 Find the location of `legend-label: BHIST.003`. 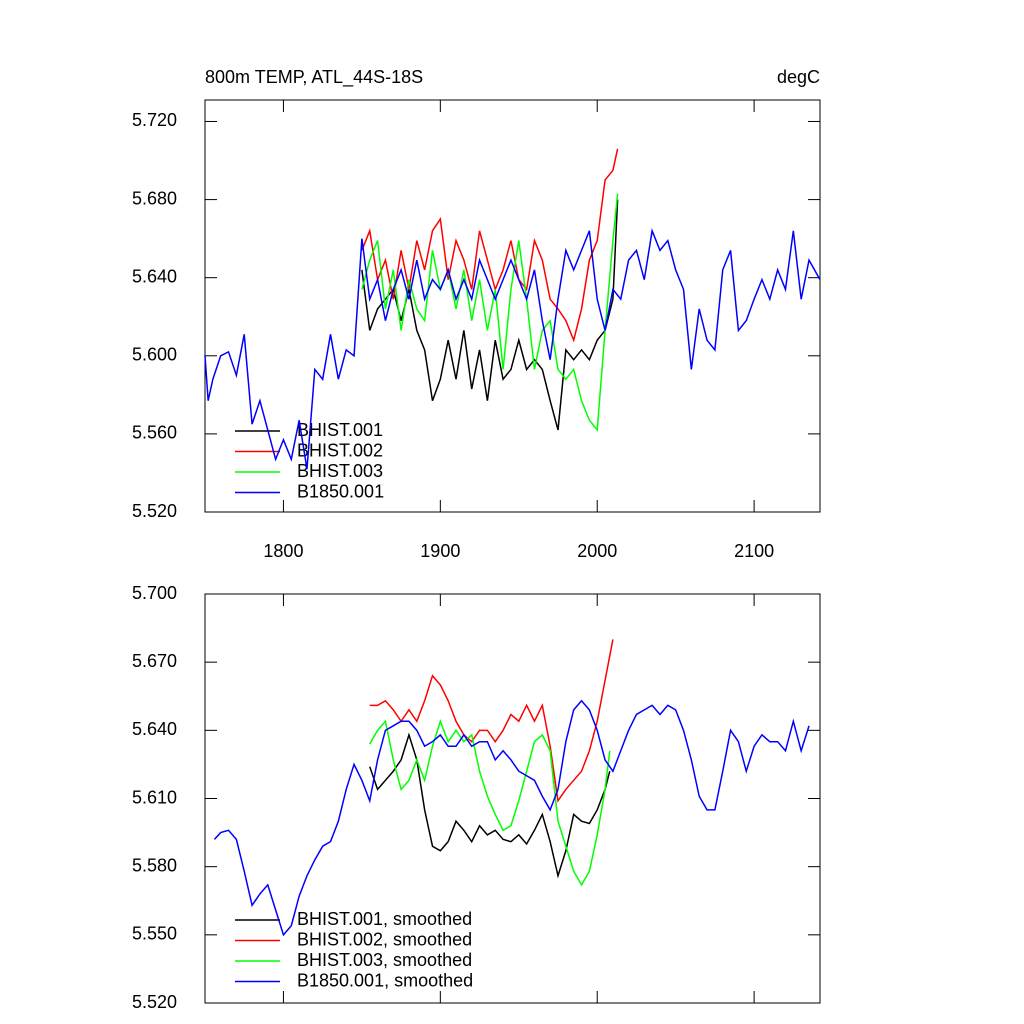

legend-label: BHIST.003 is located at coordinates (340, 471).